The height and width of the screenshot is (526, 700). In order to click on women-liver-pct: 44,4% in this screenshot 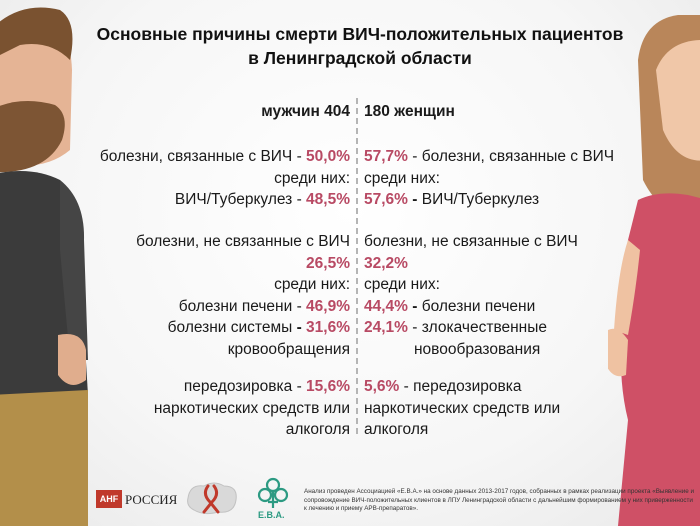, I will do `click(386, 306)`.